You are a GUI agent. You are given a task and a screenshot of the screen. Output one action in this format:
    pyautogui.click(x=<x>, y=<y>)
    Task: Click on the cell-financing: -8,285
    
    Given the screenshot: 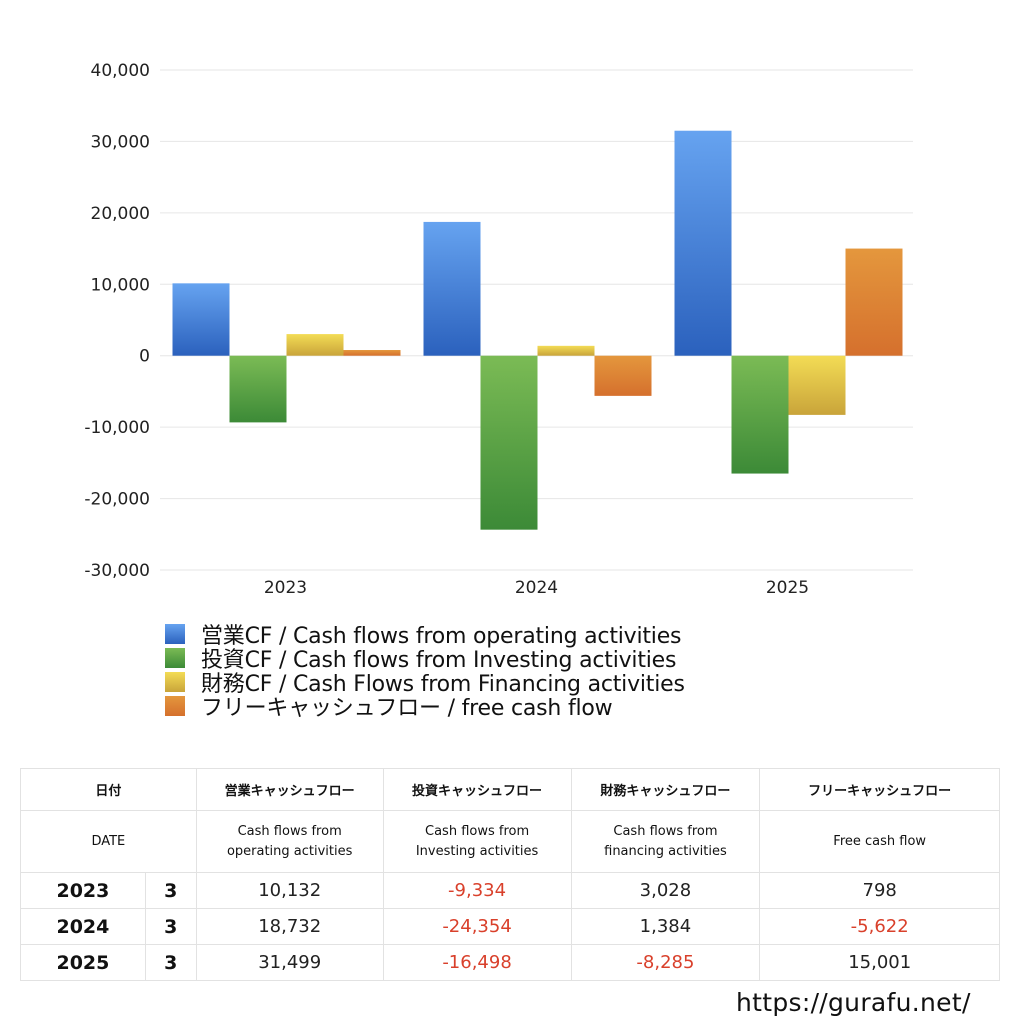 What is the action you would take?
    pyautogui.click(x=665, y=962)
    